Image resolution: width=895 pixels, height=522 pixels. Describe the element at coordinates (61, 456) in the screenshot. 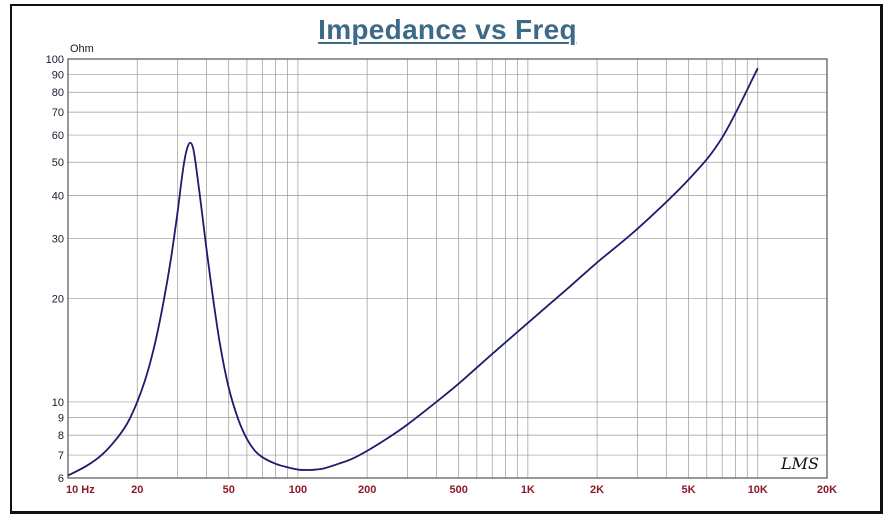

I see `y-tick-label: 7` at that location.